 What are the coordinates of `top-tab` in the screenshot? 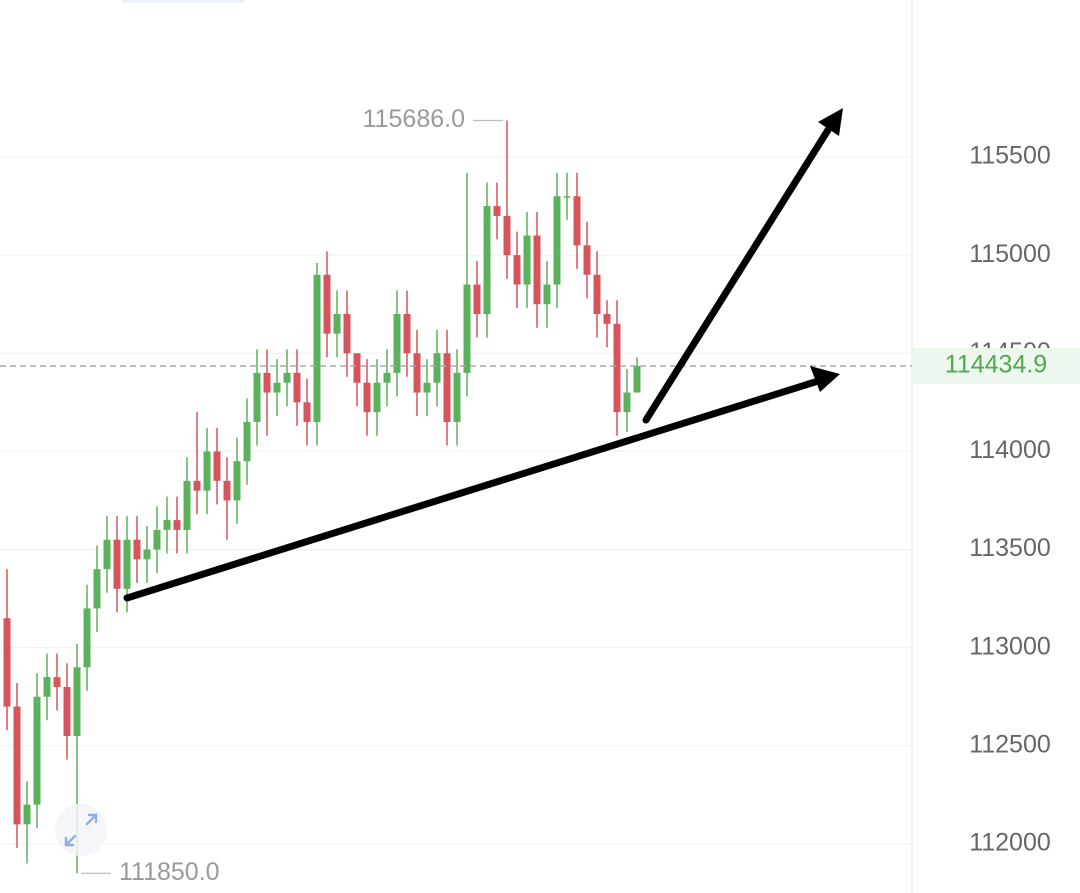 It's located at (183, 1).